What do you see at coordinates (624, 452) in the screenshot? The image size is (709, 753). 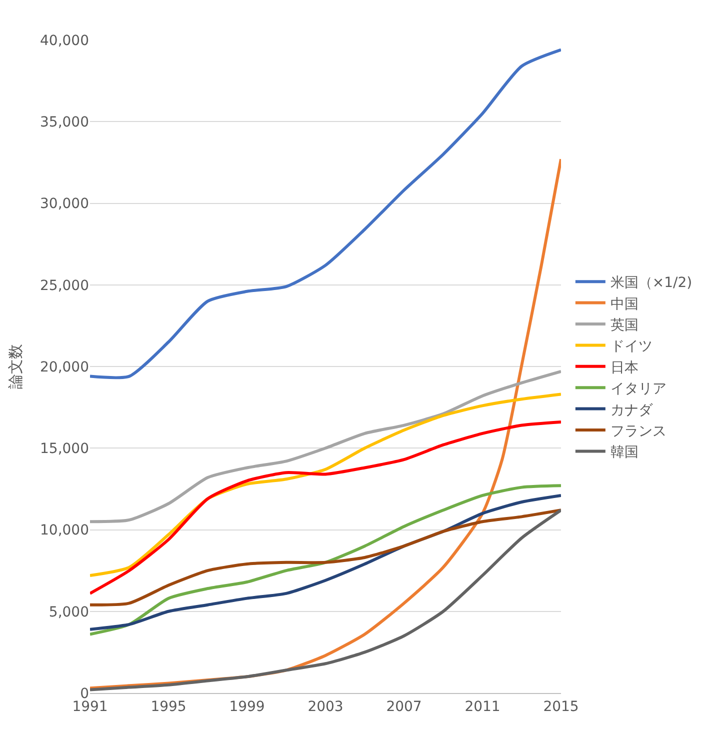 I see `legend-label: 韓国` at bounding box center [624, 452].